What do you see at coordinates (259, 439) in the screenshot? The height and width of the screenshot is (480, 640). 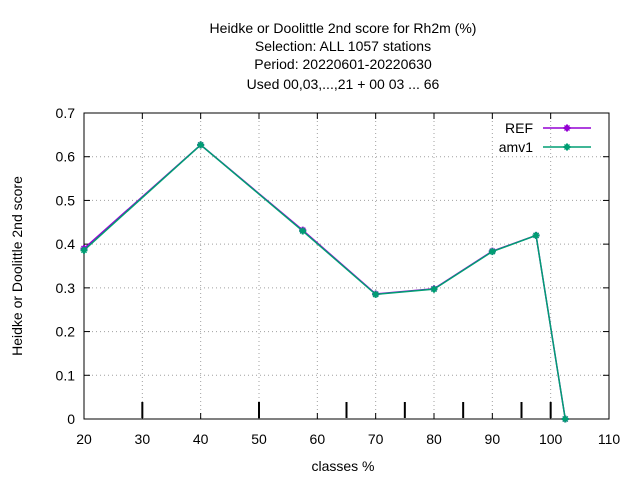 I see `x-tick-label: 50` at bounding box center [259, 439].